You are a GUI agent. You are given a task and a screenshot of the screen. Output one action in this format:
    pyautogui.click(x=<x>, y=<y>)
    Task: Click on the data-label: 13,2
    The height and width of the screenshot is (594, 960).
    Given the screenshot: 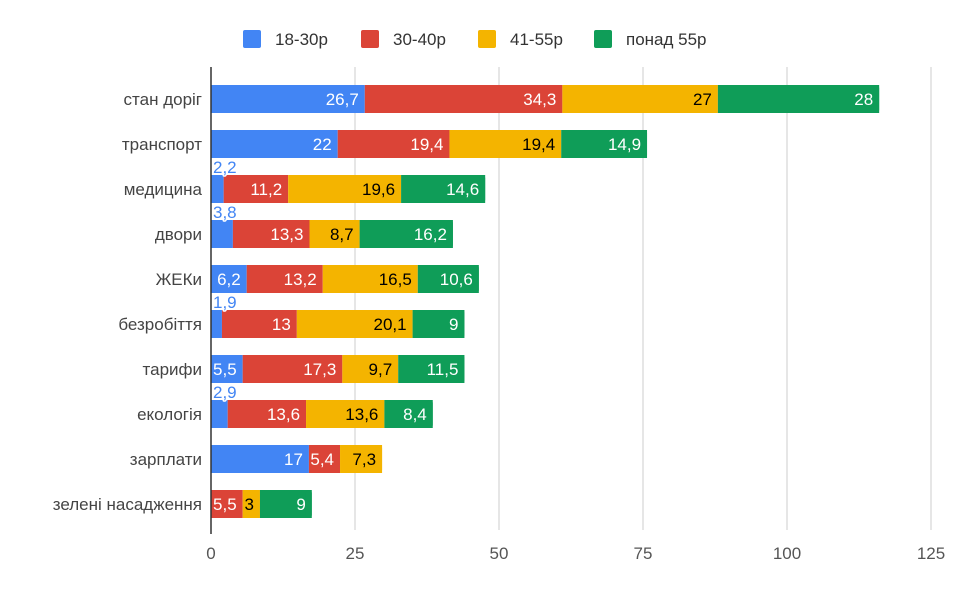 What is the action you would take?
    pyautogui.click(x=300, y=279)
    